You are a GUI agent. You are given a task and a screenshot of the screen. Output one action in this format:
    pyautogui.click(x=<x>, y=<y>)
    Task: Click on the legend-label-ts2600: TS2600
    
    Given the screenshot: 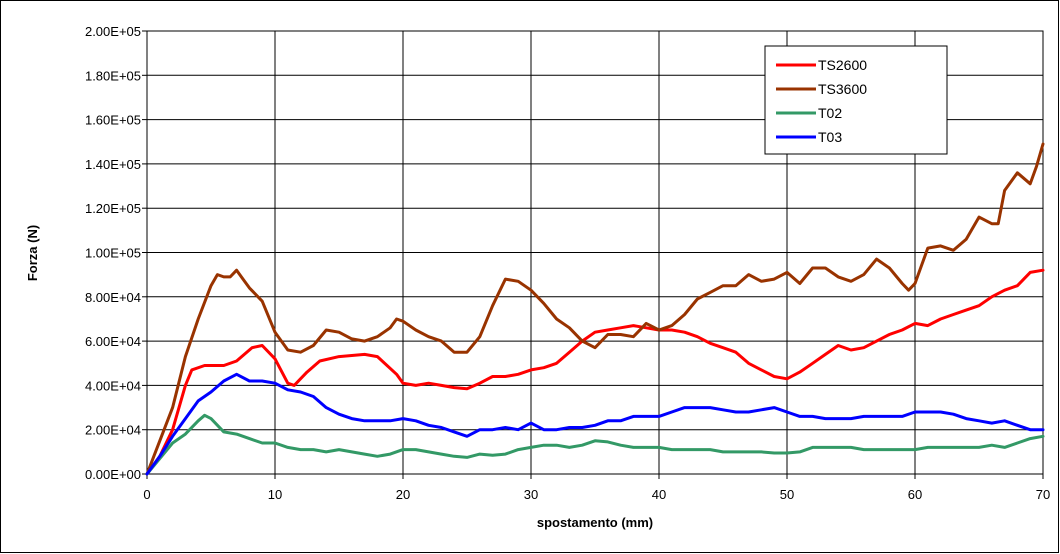 What is the action you would take?
    pyautogui.click(x=842, y=65)
    